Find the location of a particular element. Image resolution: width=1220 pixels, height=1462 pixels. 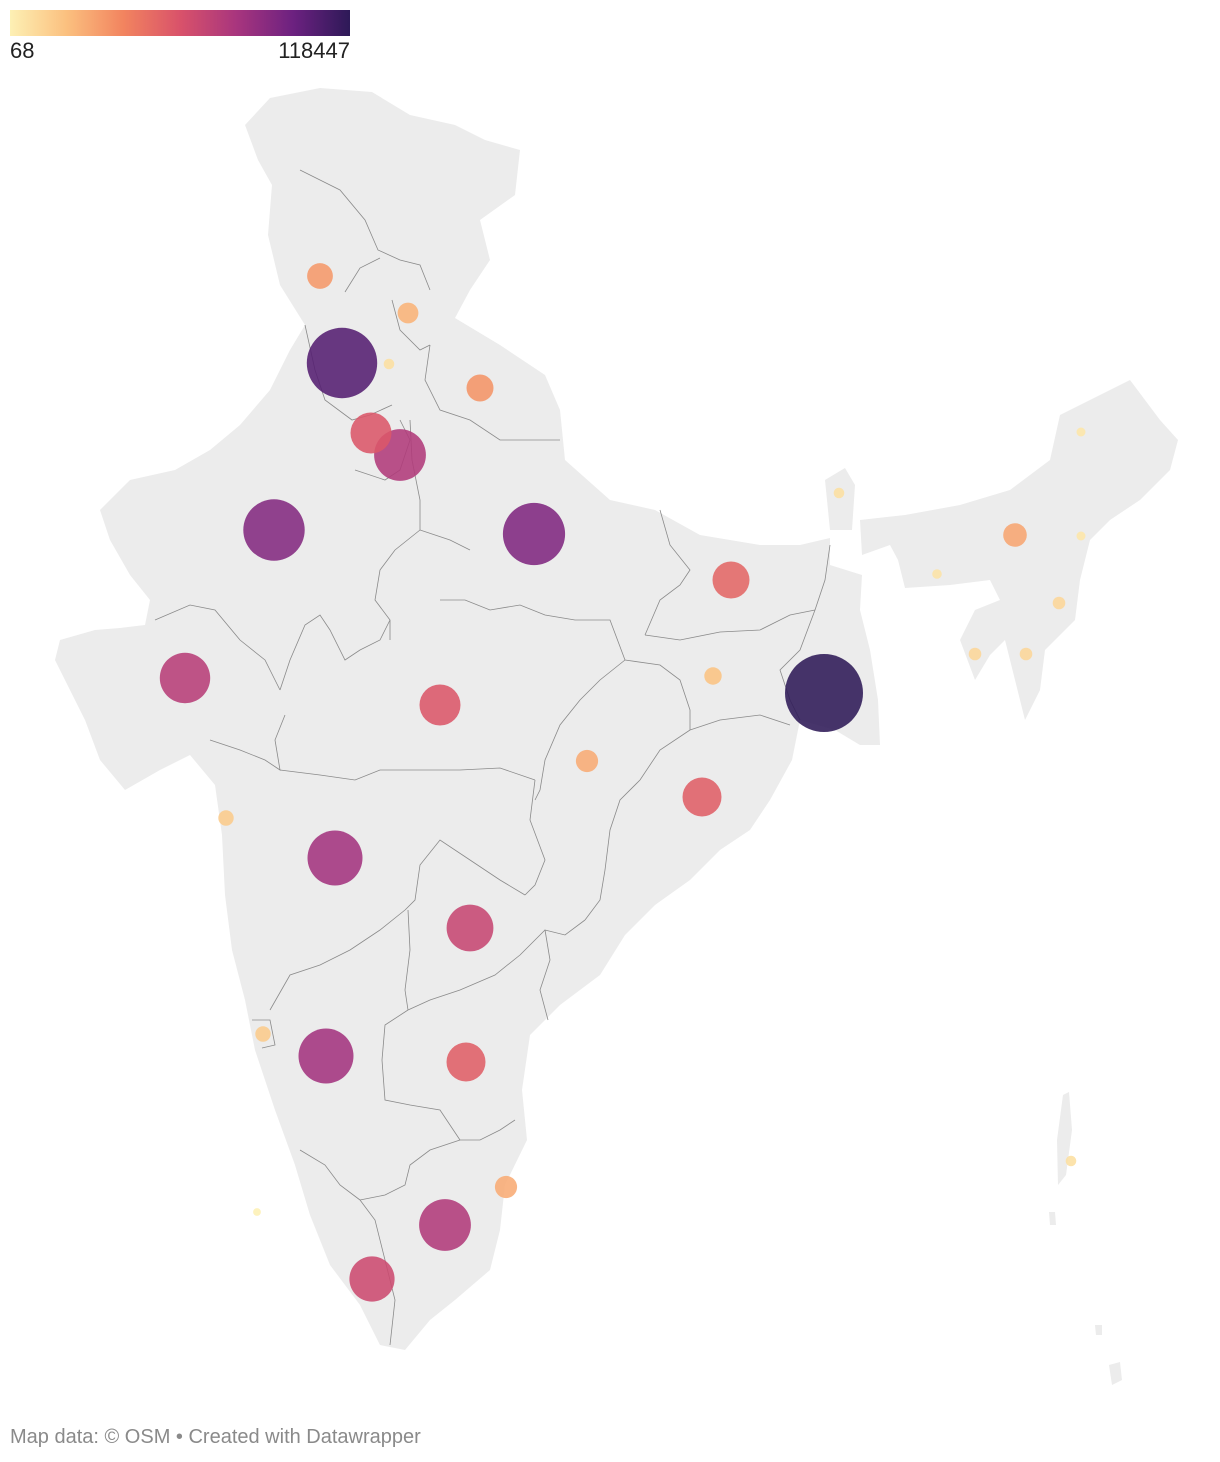

legend-gradient-bar is located at coordinates (180, 23).